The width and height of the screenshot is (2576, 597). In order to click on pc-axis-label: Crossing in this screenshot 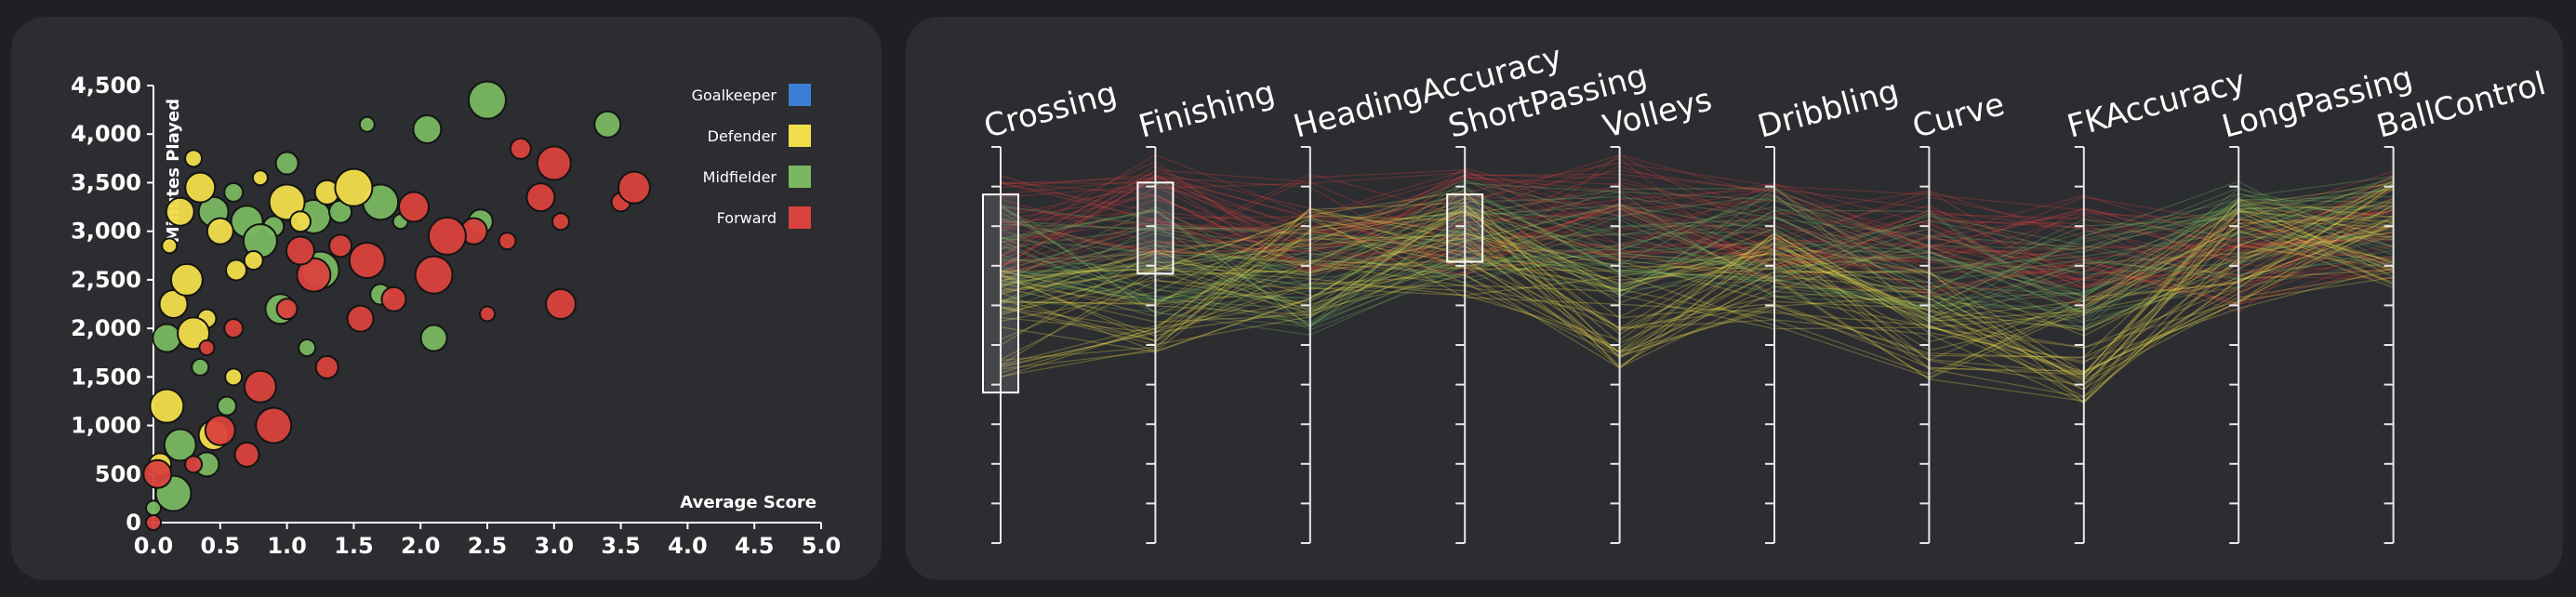, I will do `click(1050, 109)`.